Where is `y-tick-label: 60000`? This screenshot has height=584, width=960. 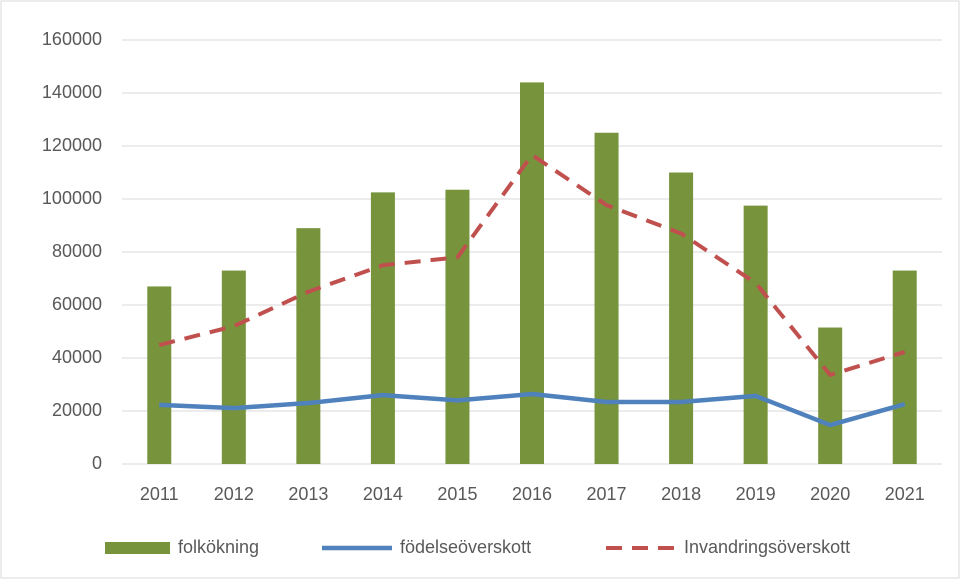 y-tick-label: 60000 is located at coordinates (77, 304).